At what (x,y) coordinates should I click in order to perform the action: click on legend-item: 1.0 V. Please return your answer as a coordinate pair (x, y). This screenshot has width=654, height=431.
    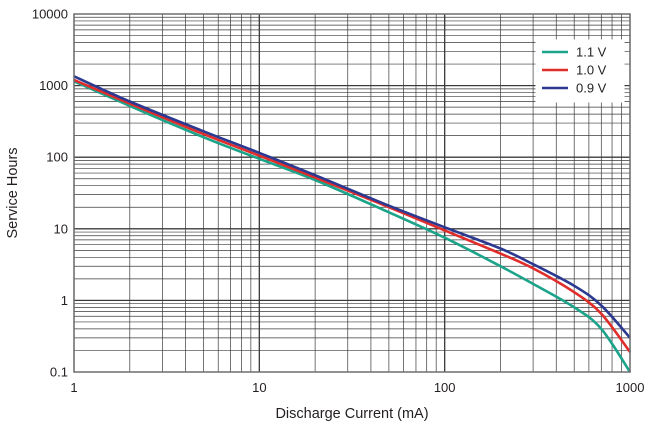
    Looking at the image, I should click on (574, 70).